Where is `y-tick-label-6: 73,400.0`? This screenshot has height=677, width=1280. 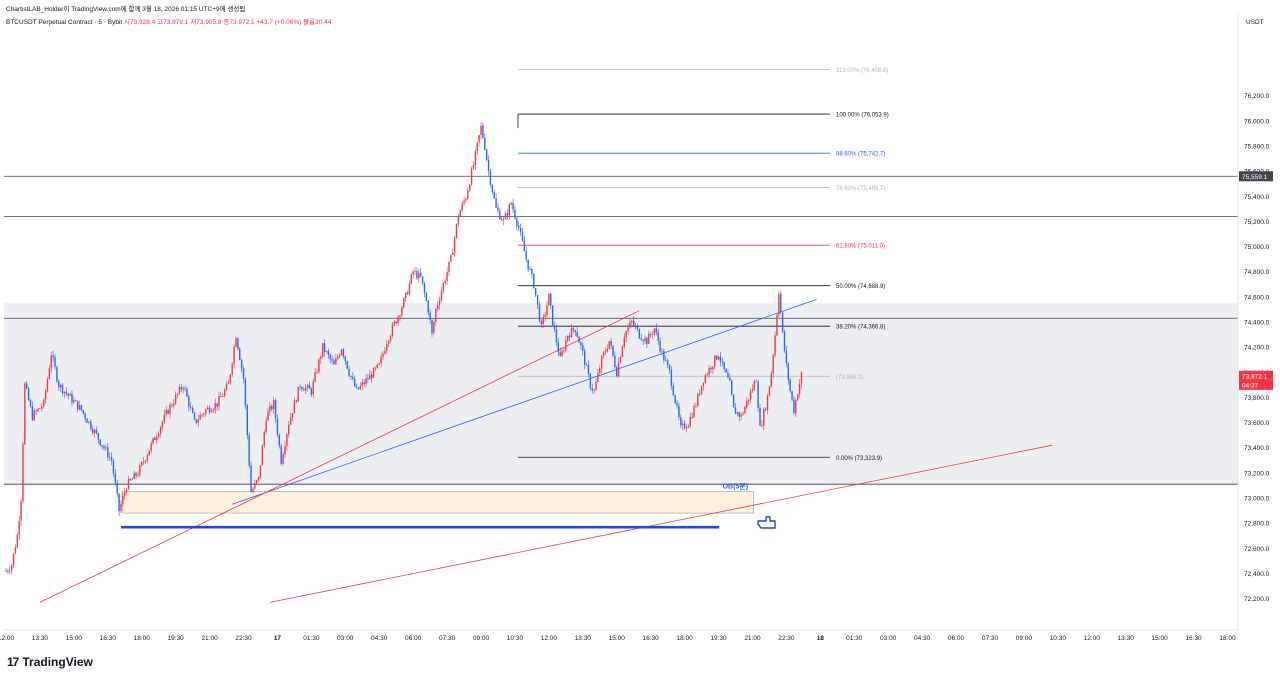 y-tick-label-6: 73,400.0 is located at coordinates (1257, 448).